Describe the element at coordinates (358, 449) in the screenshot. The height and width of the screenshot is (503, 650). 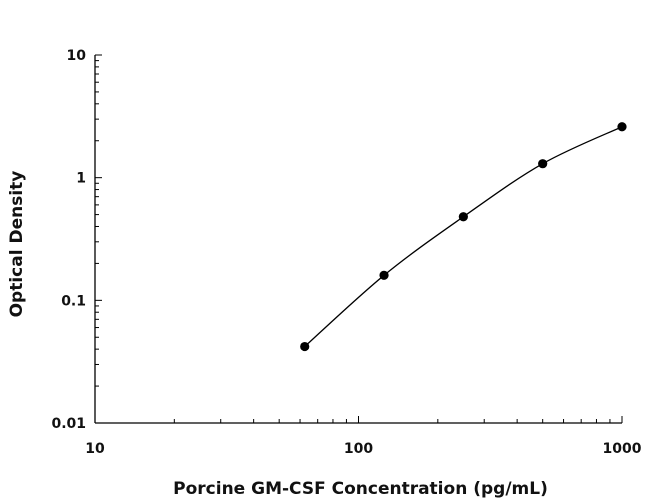
I see `x-tick-label: 100` at that location.